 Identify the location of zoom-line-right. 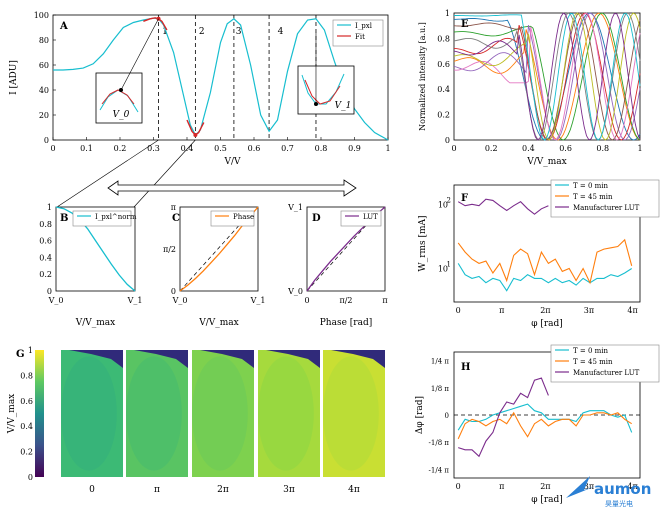
(164, 173).